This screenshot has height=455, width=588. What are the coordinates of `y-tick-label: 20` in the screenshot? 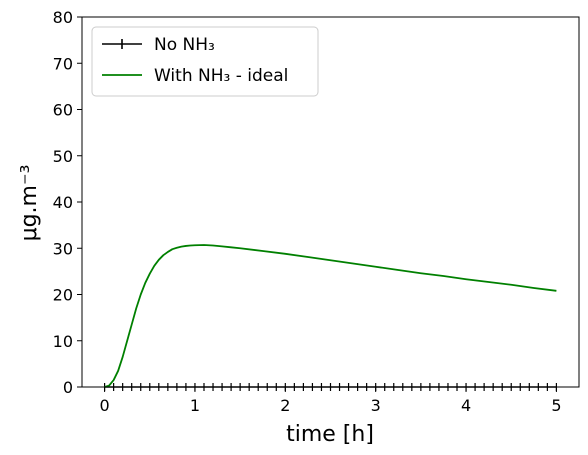 It's located at (63, 295).